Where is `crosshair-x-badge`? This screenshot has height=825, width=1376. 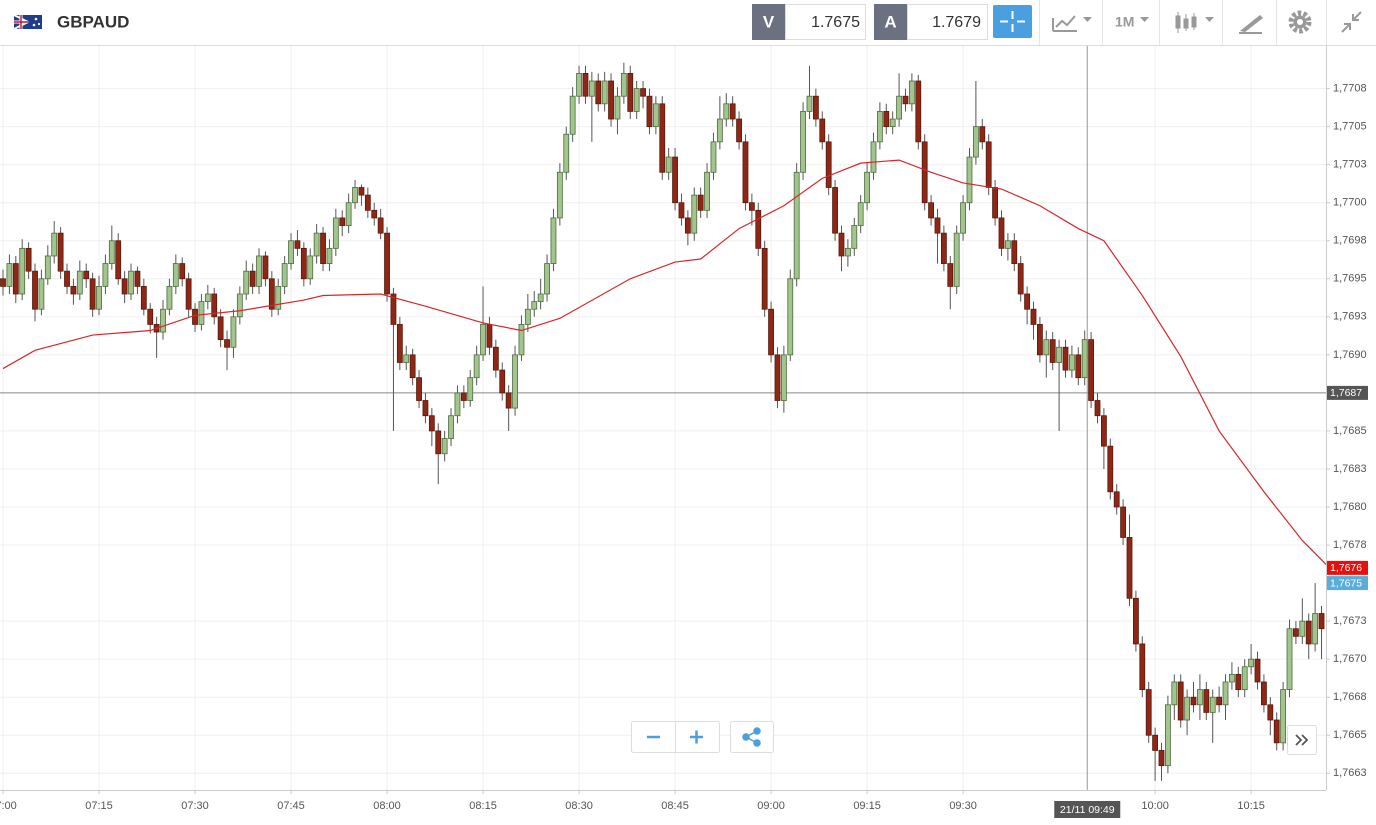
crosshair-x-badge is located at coordinates (1087, 809).